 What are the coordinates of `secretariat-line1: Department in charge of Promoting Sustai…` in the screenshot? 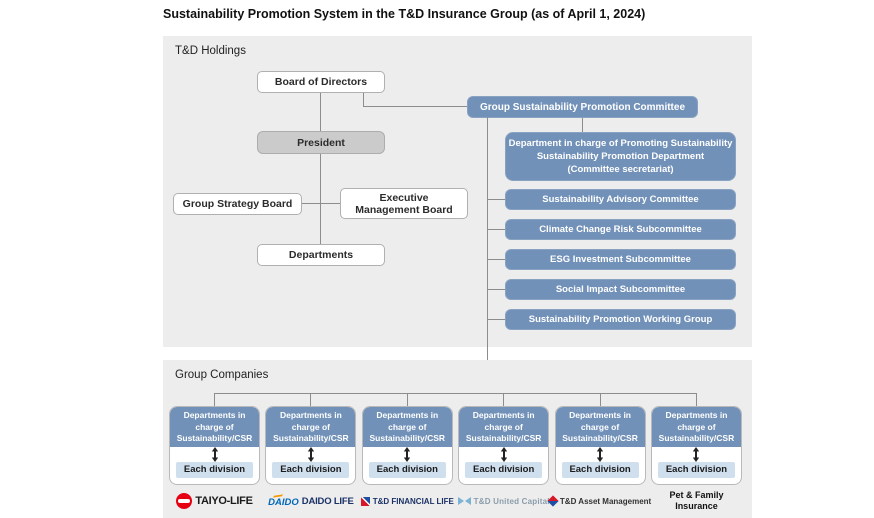 It's located at (620, 143).